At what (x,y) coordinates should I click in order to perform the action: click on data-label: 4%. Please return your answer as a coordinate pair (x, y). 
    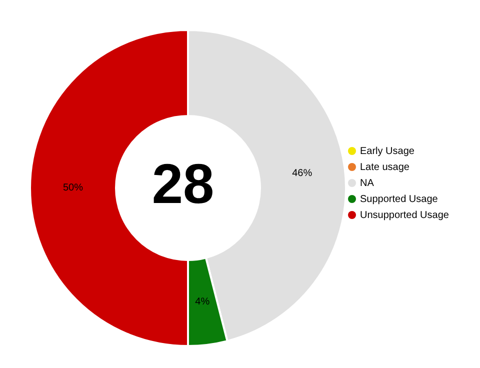
    Looking at the image, I should click on (202, 302).